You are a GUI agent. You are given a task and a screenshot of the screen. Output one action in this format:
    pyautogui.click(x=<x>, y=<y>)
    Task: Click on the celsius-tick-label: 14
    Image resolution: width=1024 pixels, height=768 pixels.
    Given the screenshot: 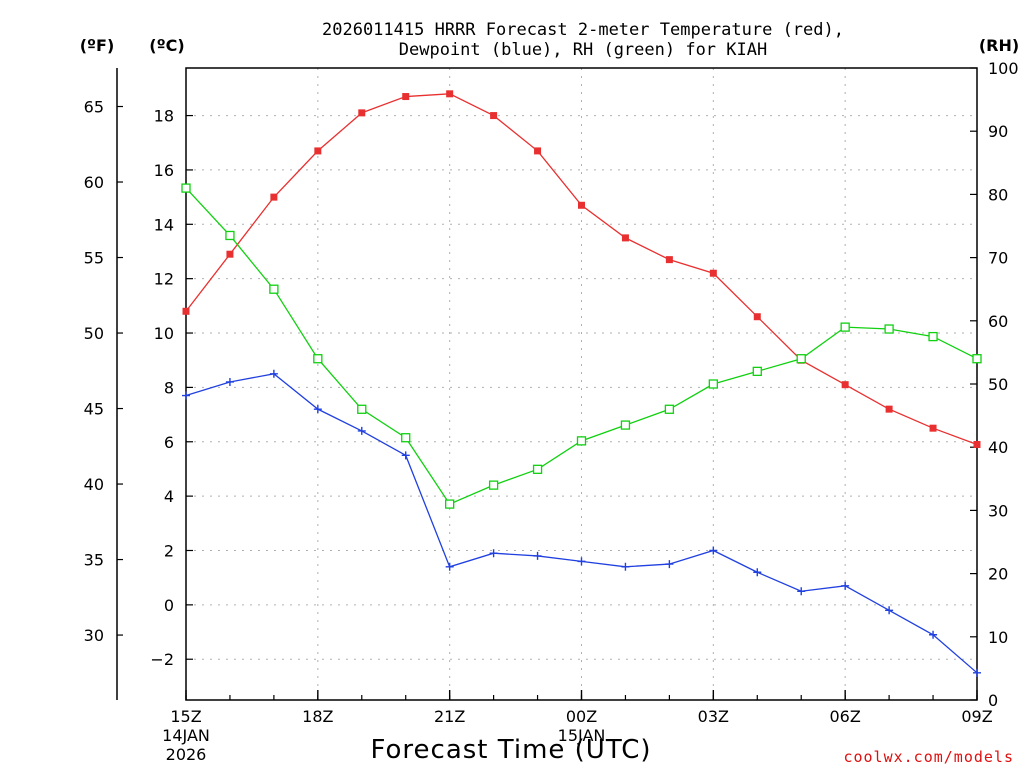 What is the action you would take?
    pyautogui.click(x=164, y=224)
    